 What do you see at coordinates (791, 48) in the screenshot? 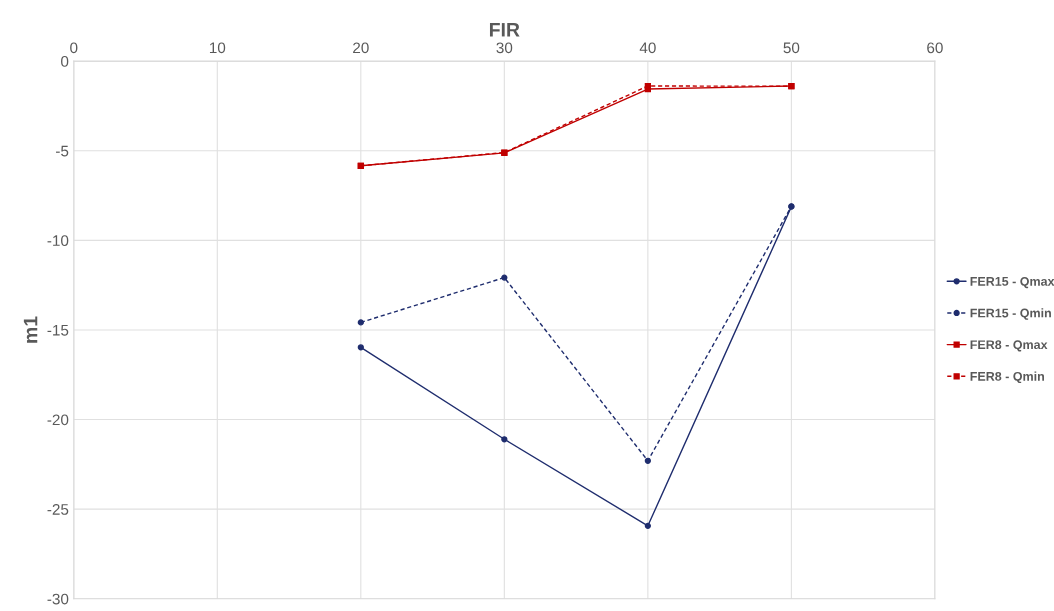
I see `x-tick-label: 50` at bounding box center [791, 48].